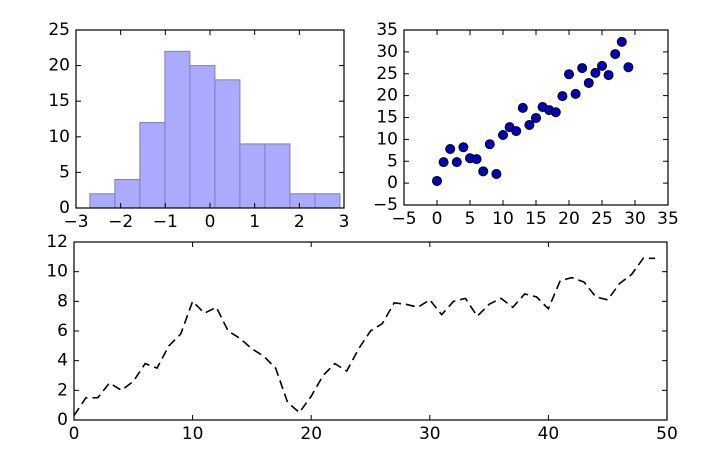  Describe the element at coordinates (602, 219) in the screenshot. I see `x-tick-label: 25` at that location.